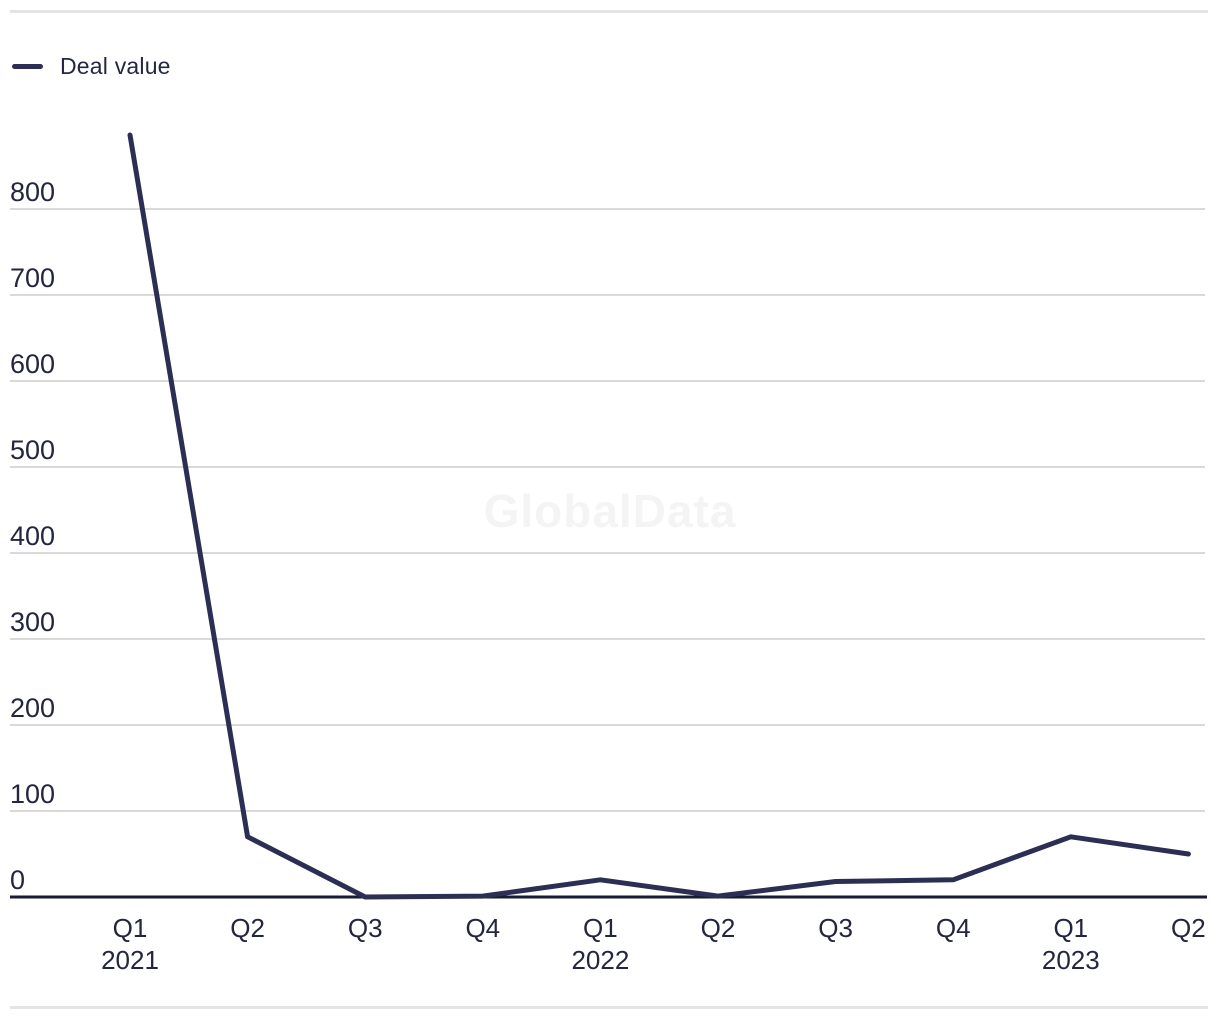 The width and height of the screenshot is (1220, 1020). What do you see at coordinates (17, 880) in the screenshot?
I see `y-tick-label: 0` at bounding box center [17, 880].